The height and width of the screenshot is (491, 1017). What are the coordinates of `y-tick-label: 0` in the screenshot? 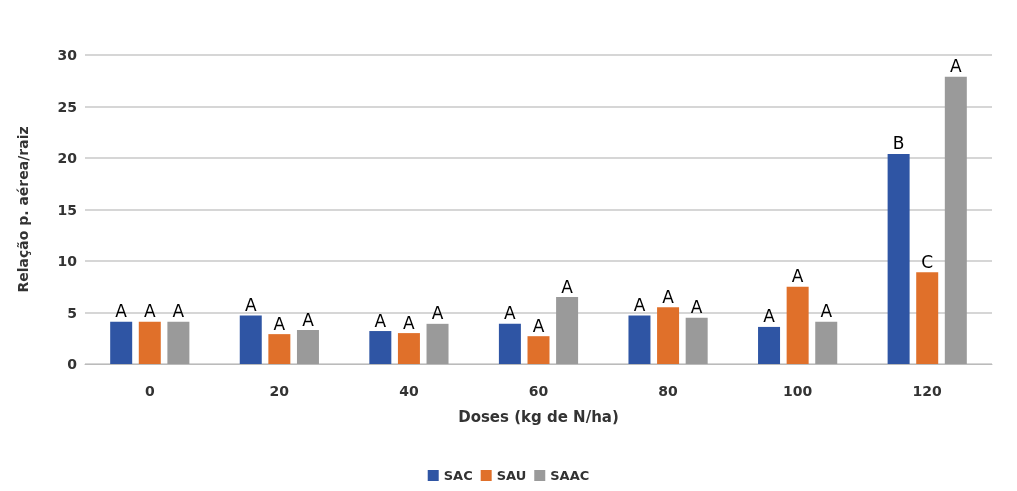 It's located at (72, 364).